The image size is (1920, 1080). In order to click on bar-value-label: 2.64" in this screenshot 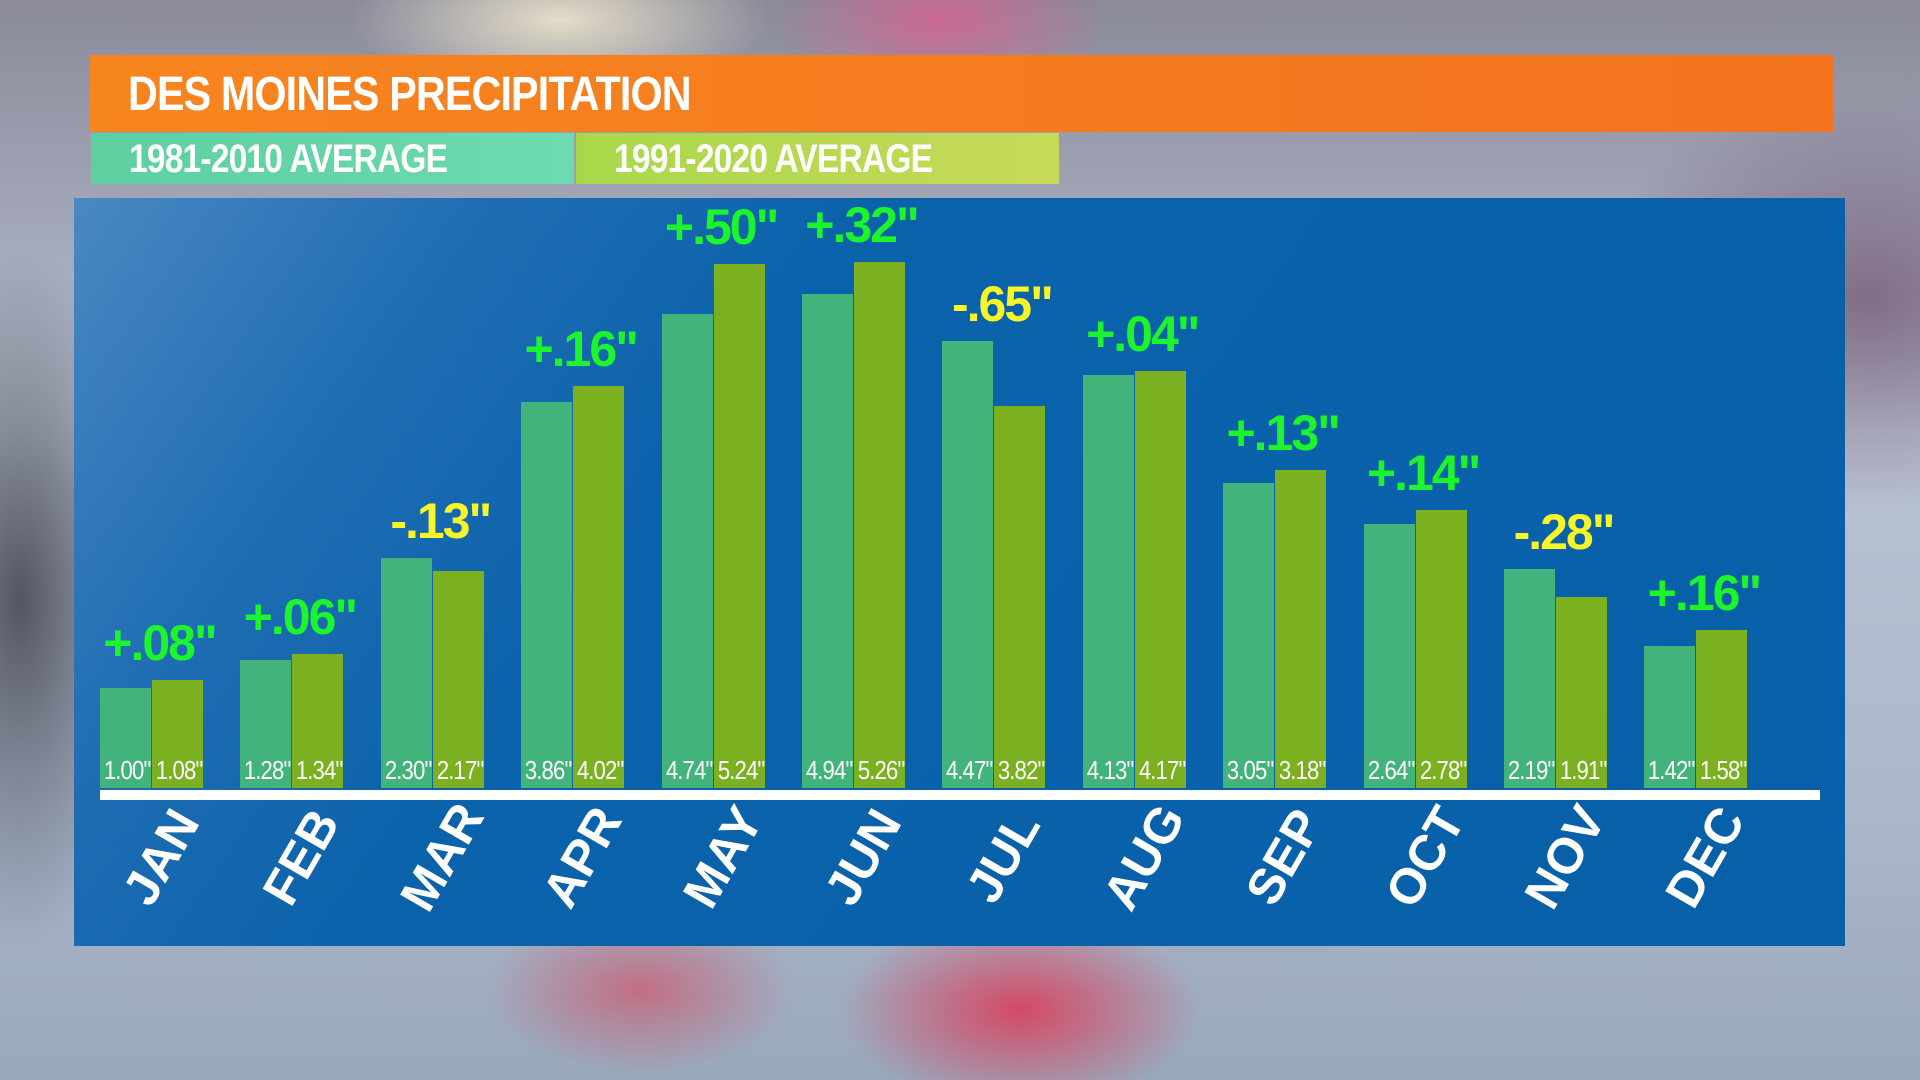, I will do `click(1391, 770)`.